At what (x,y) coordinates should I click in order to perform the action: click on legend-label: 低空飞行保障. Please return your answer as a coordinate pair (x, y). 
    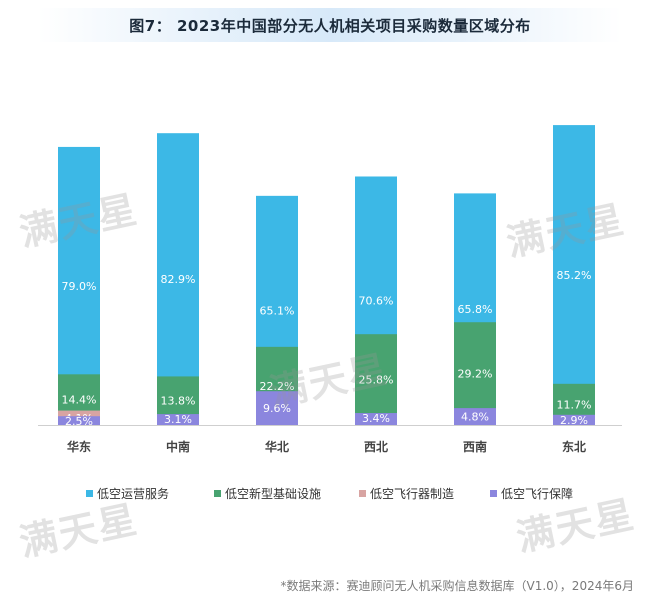
    Looking at the image, I should click on (537, 493).